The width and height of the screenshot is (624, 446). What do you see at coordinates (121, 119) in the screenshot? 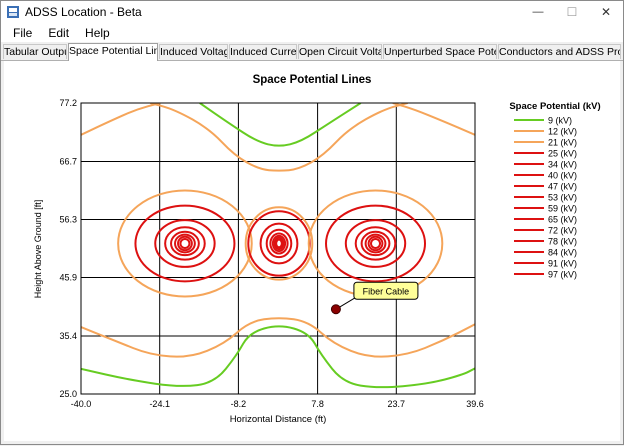
I see `contour-12kv-upper-left` at bounding box center [121, 119].